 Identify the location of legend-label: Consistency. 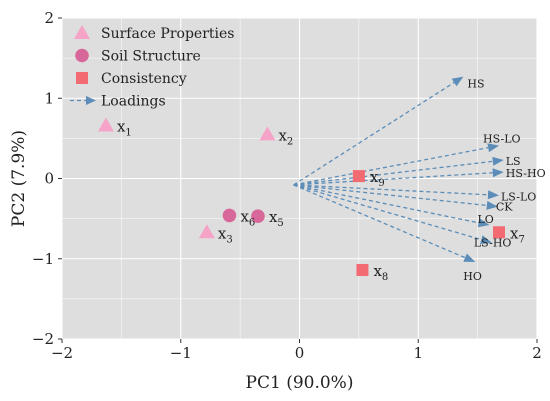
(144, 79).